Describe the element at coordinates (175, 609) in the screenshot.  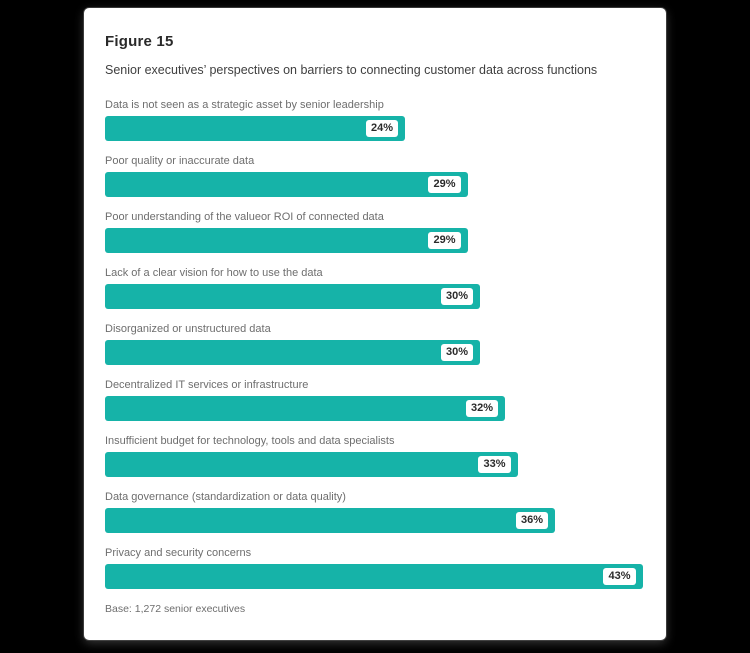
I see `base-note: Base: 1,272 senior executives` at that location.